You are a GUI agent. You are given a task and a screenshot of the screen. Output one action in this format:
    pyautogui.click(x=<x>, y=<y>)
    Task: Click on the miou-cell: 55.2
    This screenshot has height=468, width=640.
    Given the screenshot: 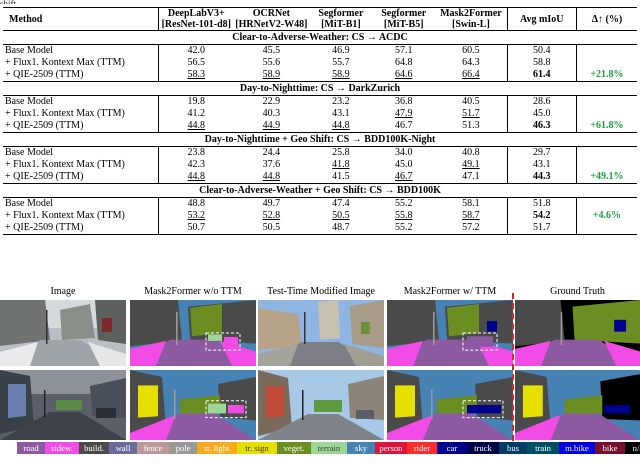 What is the action you would take?
    pyautogui.click(x=404, y=228)
    